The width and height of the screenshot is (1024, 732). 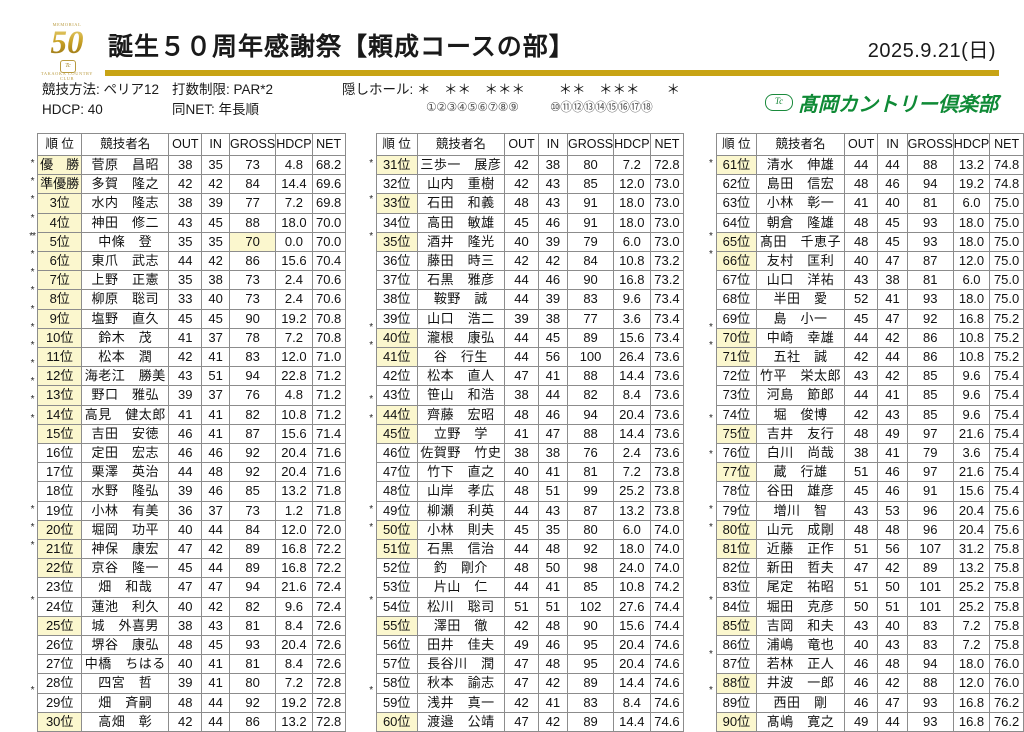 What do you see at coordinates (552, 144) in the screenshot?
I see `column-header-in: IN` at bounding box center [552, 144].